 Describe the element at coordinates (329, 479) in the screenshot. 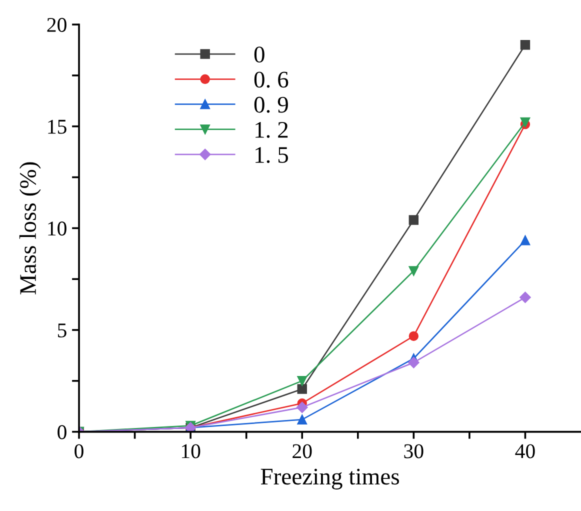

I see `x-axis-title: Freezing times` at that location.